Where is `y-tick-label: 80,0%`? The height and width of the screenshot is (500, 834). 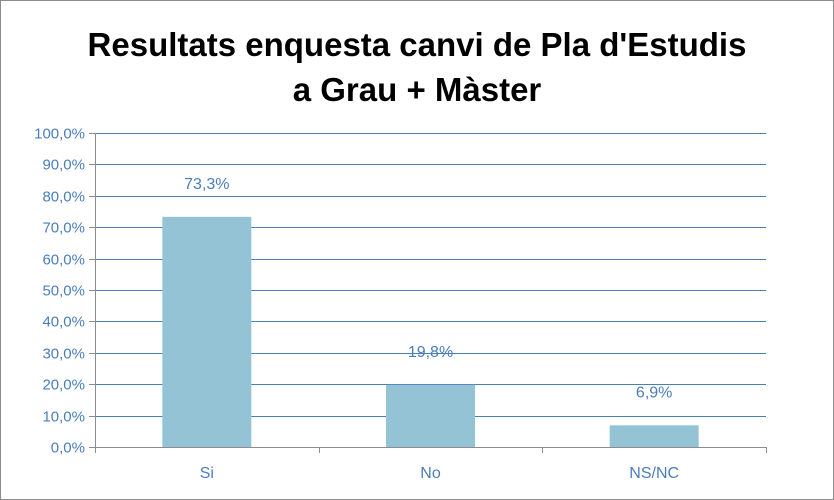
y-tick-label: 80,0% is located at coordinates (63, 197).